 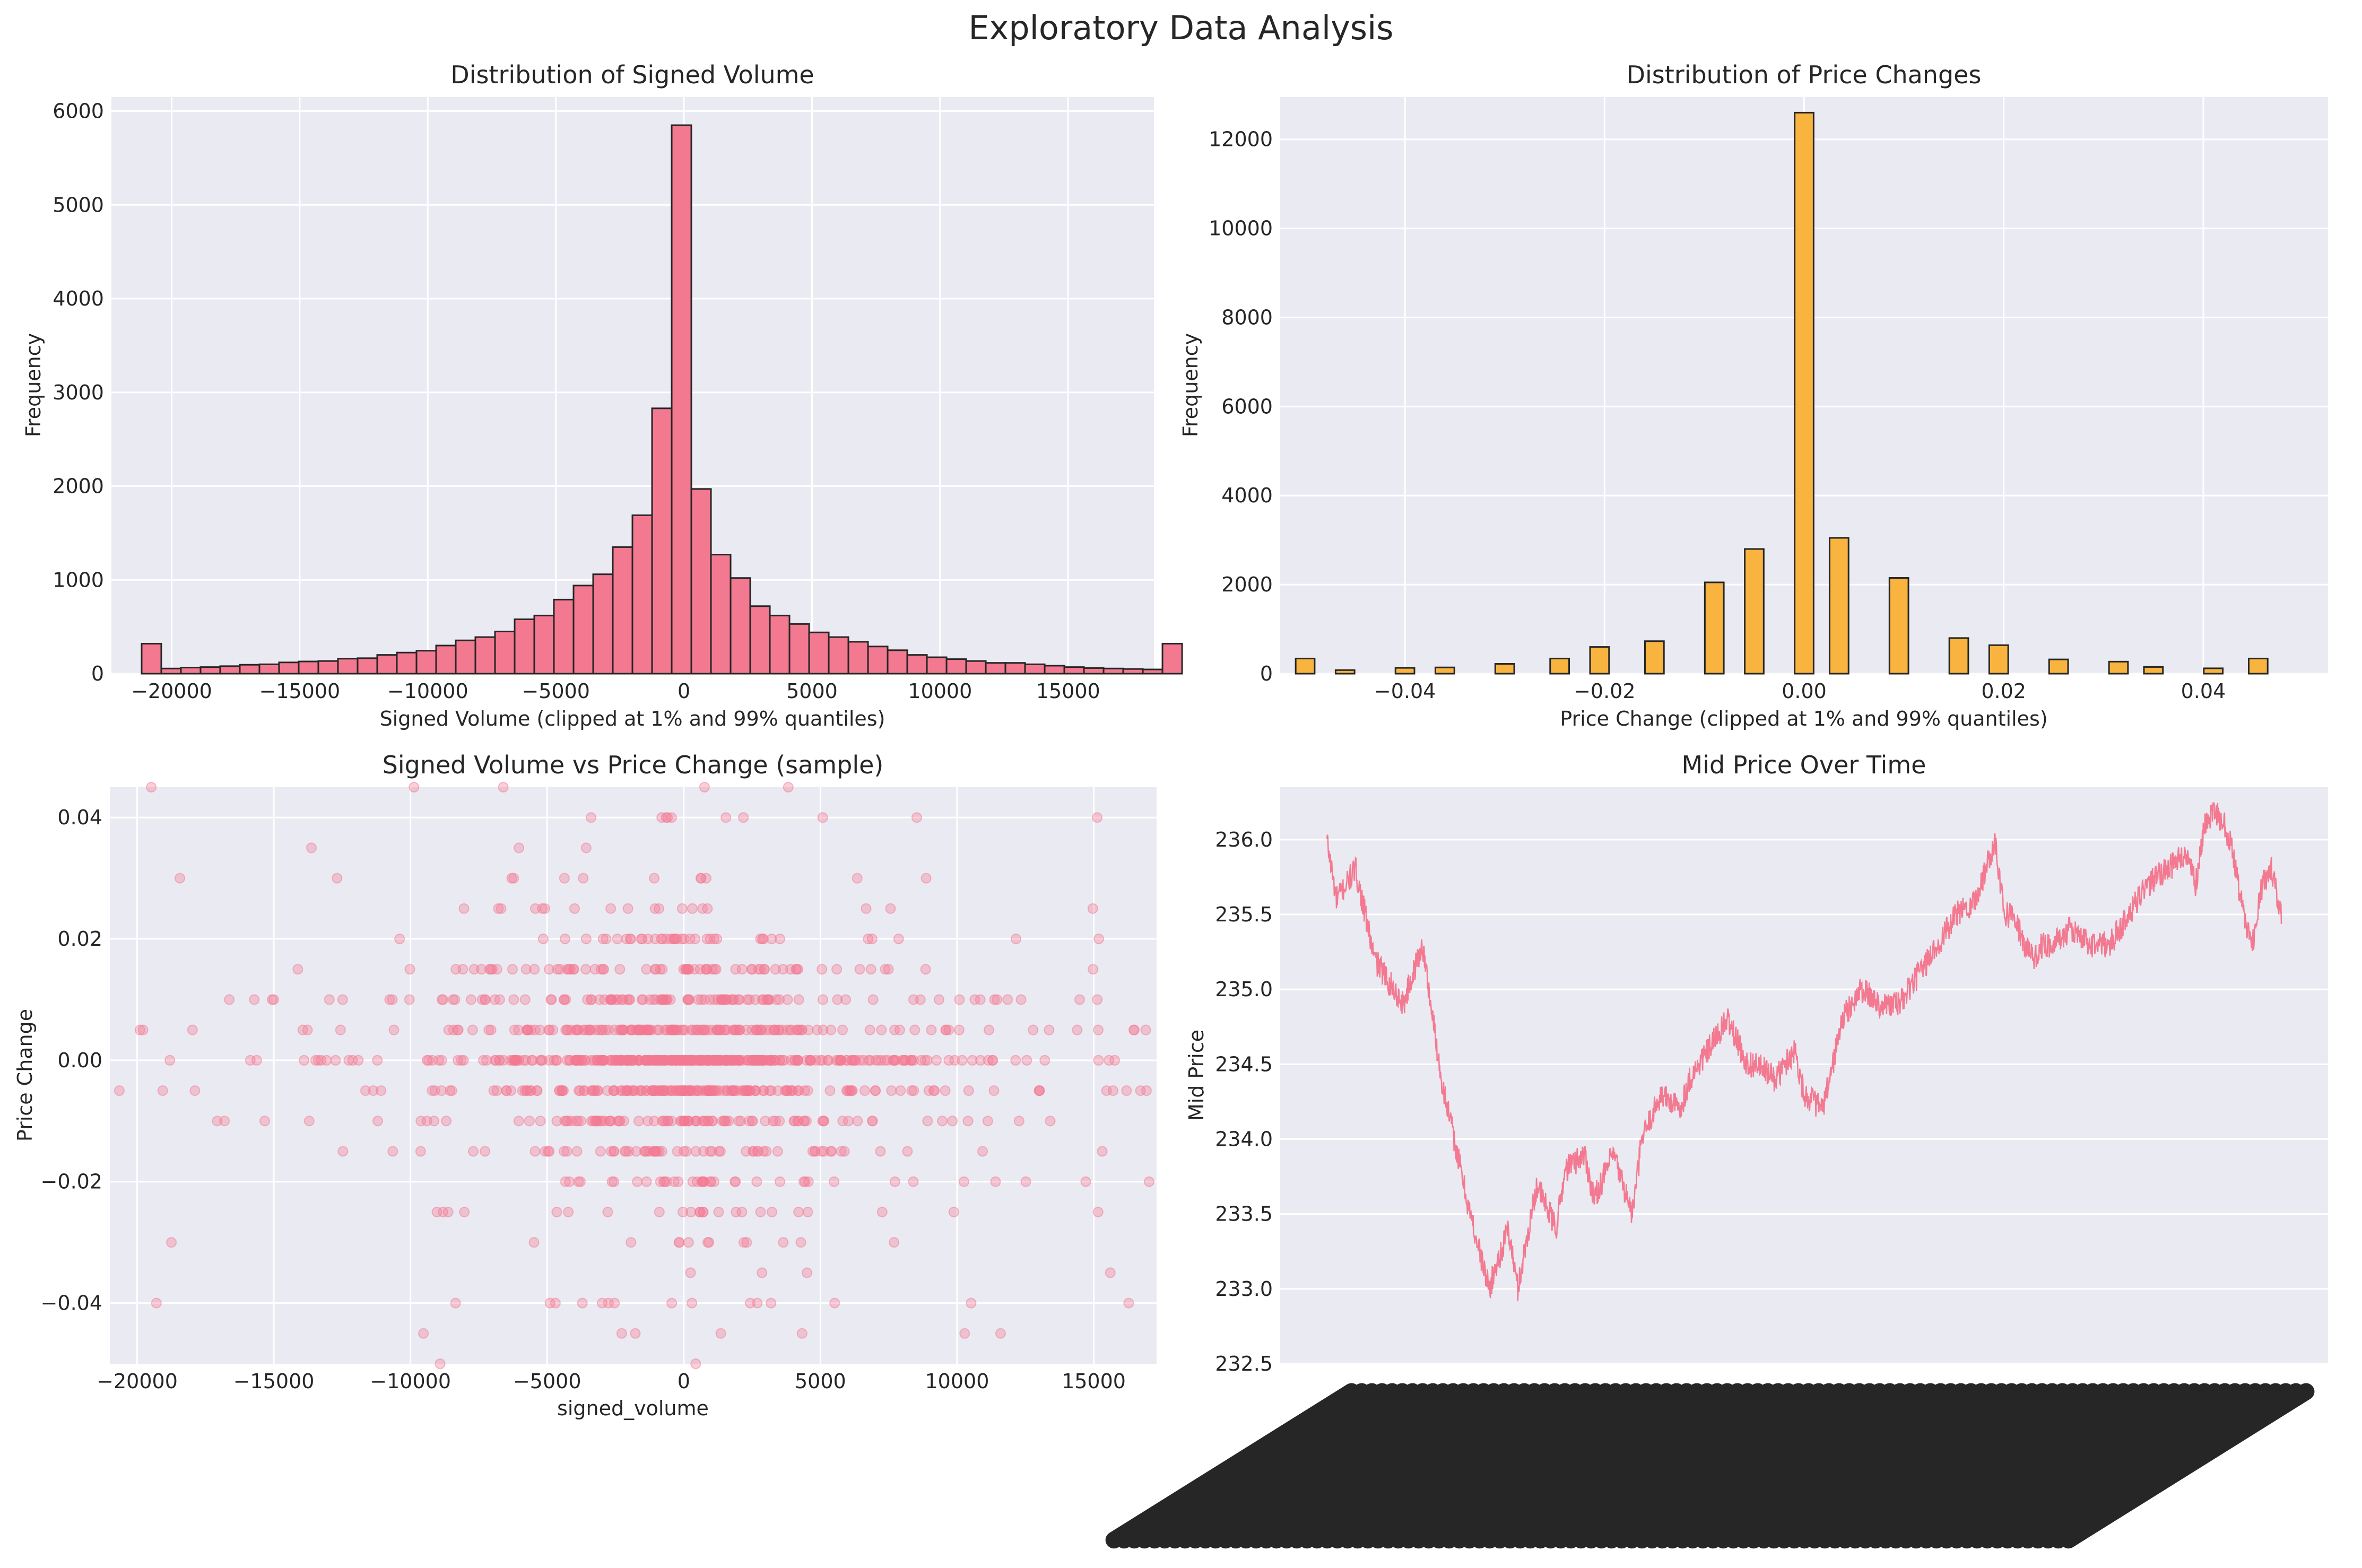 What do you see at coordinates (79, 817) in the screenshot?
I see `y-tick-label: 0.04` at bounding box center [79, 817].